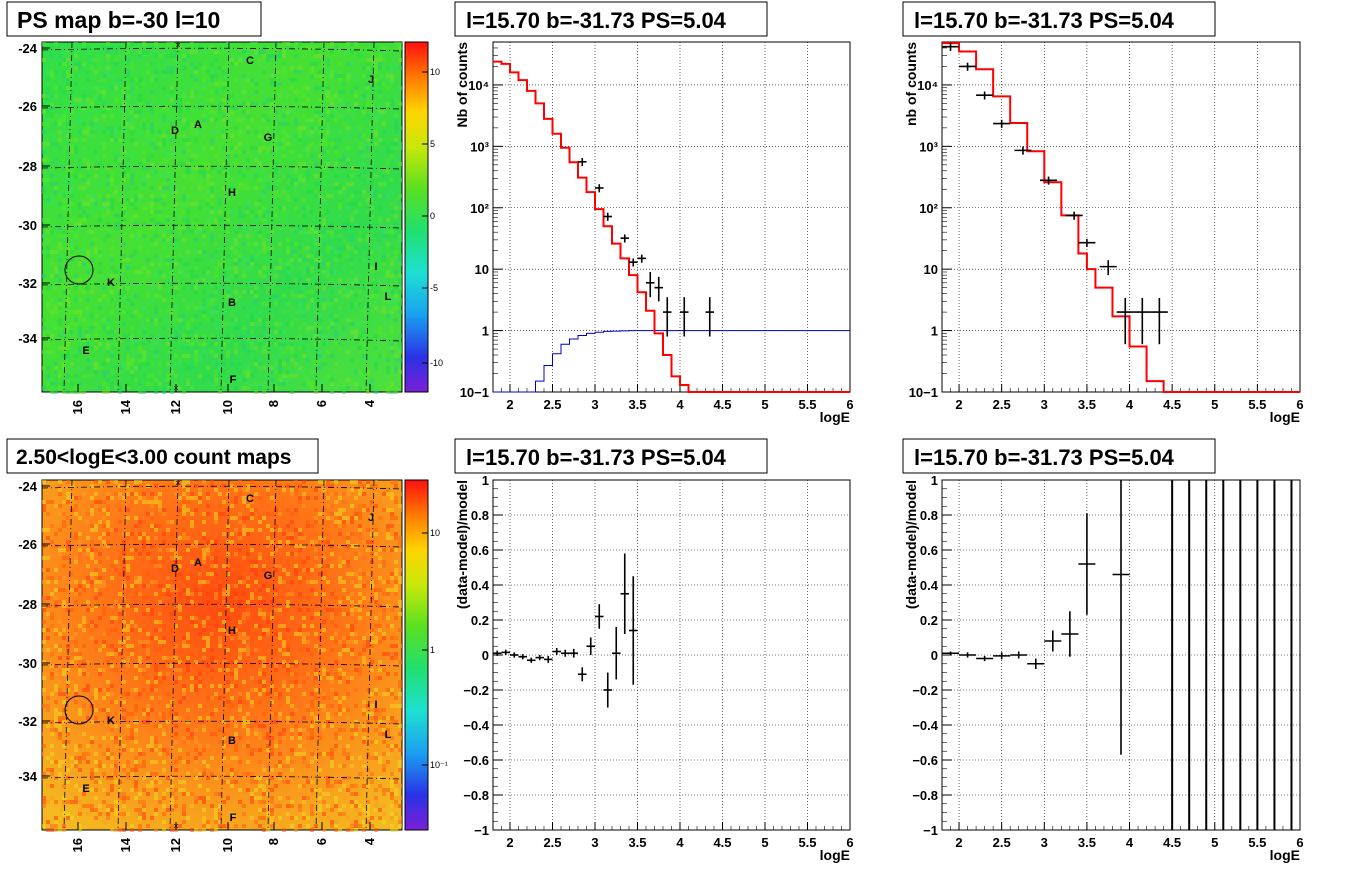 The width and height of the screenshot is (1348, 875). I want to click on y-tick-label: -32, so click(27, 283).